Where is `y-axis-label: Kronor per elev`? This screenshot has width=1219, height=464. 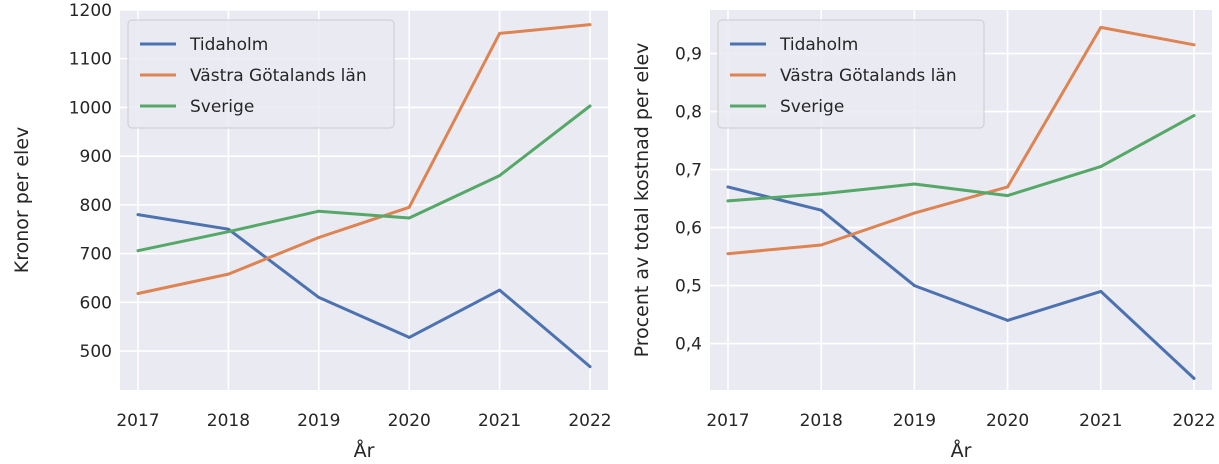 y-axis-label: Kronor per elev is located at coordinates (22, 200).